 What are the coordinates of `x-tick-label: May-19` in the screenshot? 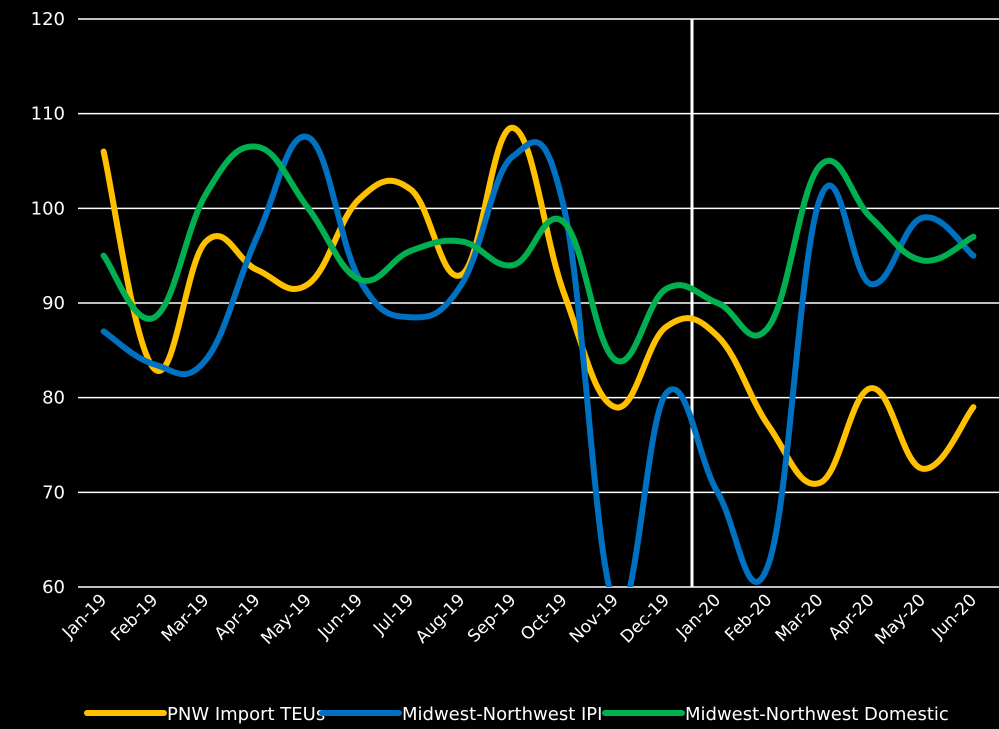 It's located at (286, 619).